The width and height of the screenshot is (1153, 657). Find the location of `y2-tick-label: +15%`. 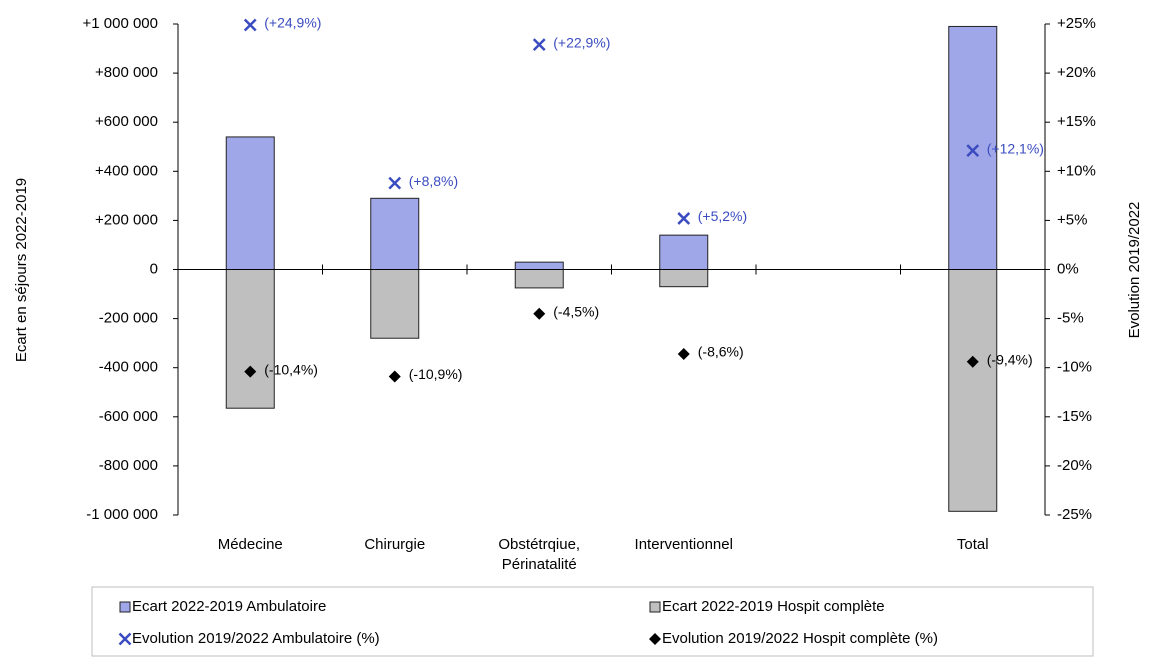

y2-tick-label: +15% is located at coordinates (1076, 121).